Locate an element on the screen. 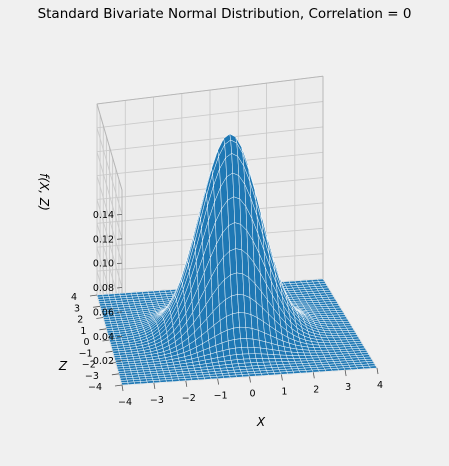 The width and height of the screenshot is (449, 466). y-tick-label: 2 is located at coordinates (80, 320).